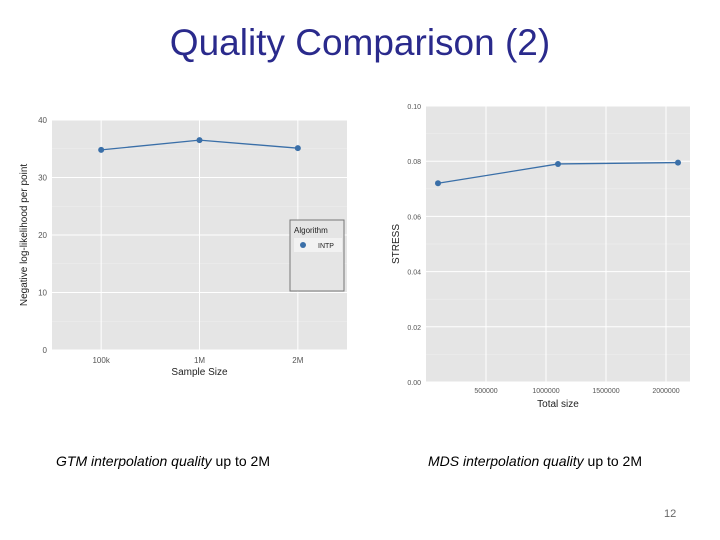 This screenshot has width=720, height=540. I want to click on caption-gtm-italic: GTM interpolation quality, so click(134, 461).